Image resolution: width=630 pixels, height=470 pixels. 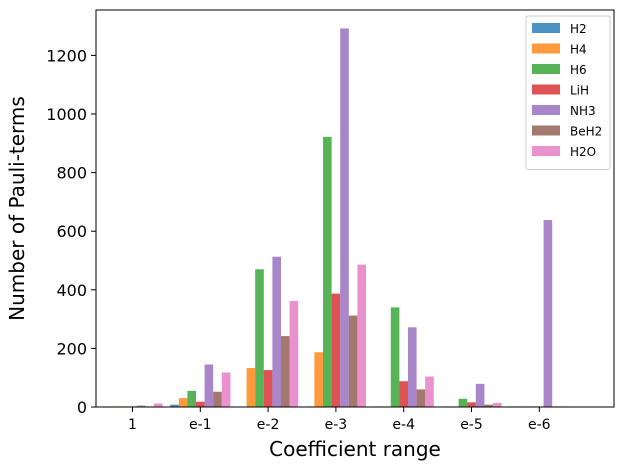 What do you see at coordinates (568, 92) in the screenshot?
I see `legend: H2 H4 H6 LiH NH3 BeH2 H2O` at bounding box center [568, 92].